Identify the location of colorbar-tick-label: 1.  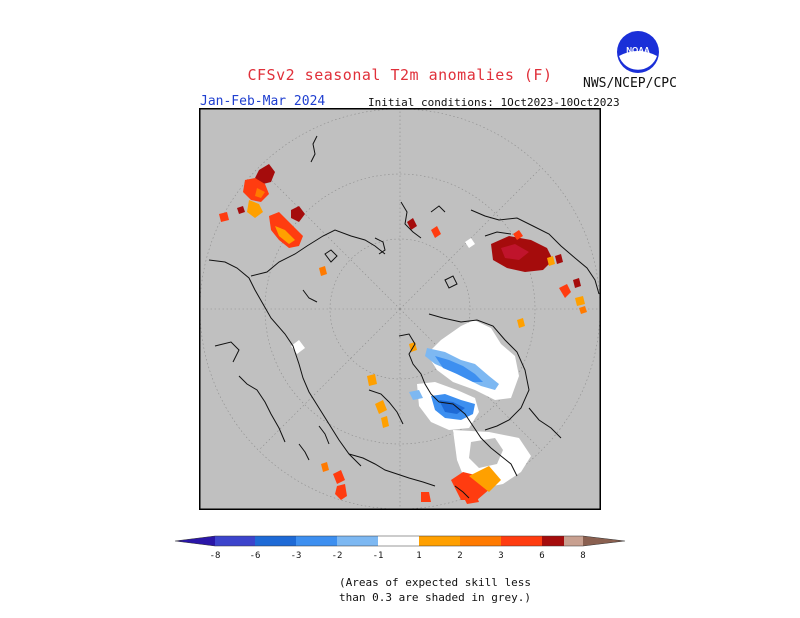
(418, 556).